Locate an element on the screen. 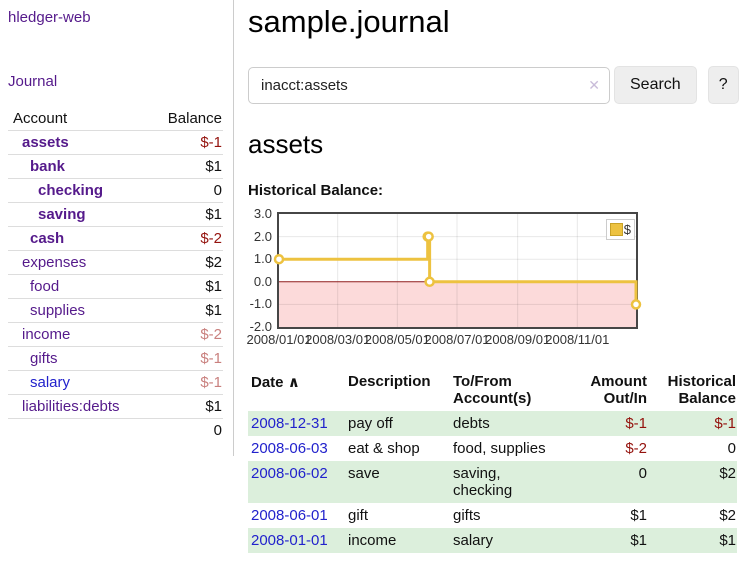 Image resolution: width=742 pixels, height=582 pixels. chart-legend: $ is located at coordinates (620, 229).